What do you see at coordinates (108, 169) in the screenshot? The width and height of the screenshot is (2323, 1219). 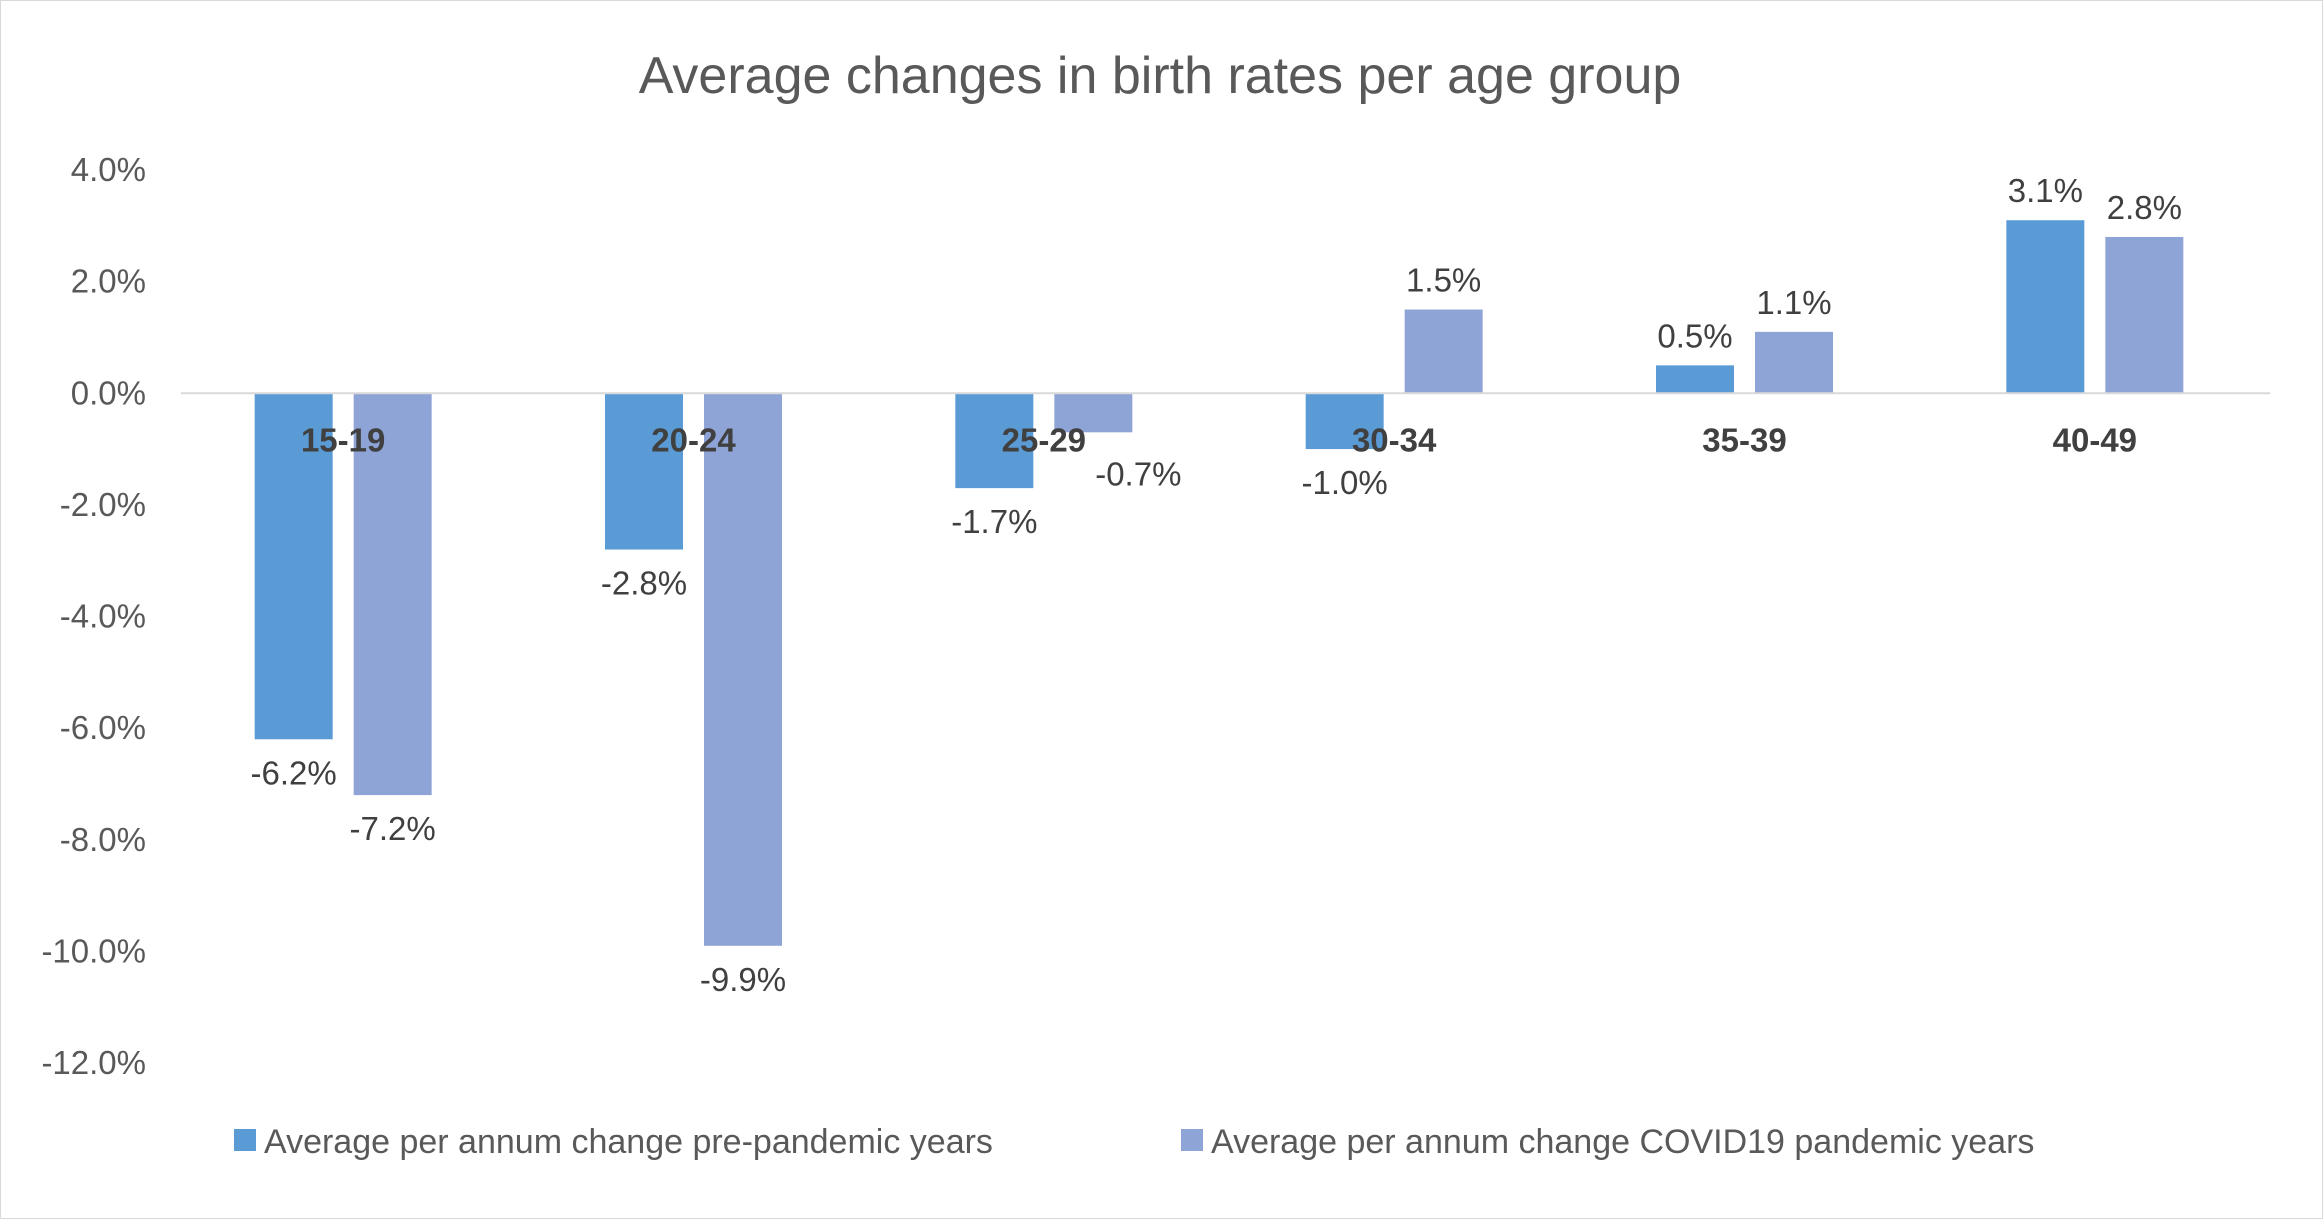 I see `y-tick-label: 4.0%` at bounding box center [108, 169].